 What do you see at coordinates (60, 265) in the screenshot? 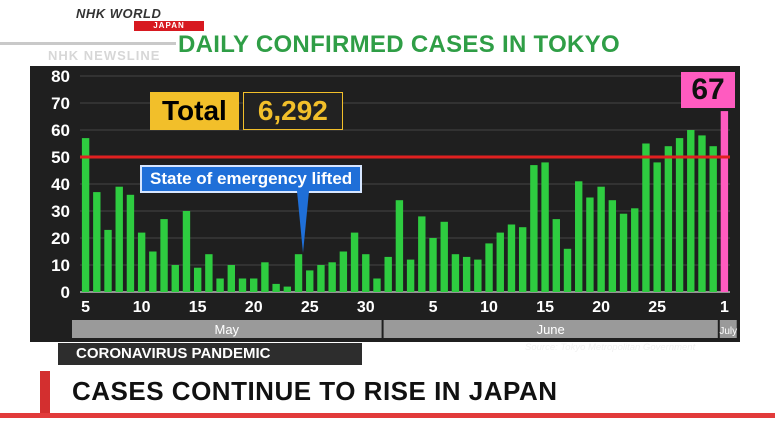
I see `y-tick-label: 10` at bounding box center [60, 265].